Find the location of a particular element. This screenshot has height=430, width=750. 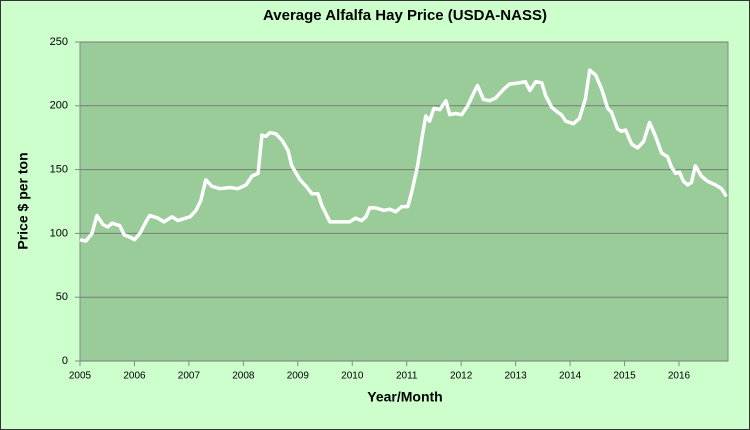

y-tick-label: 0 is located at coordinates (65, 361).